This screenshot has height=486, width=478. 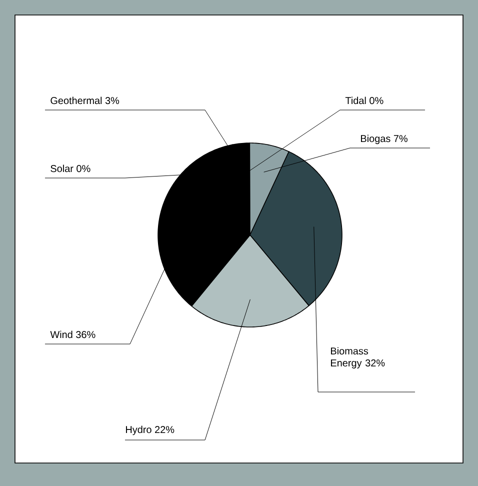 I want to click on slice-label: Geothermal, so click(x=76, y=100).